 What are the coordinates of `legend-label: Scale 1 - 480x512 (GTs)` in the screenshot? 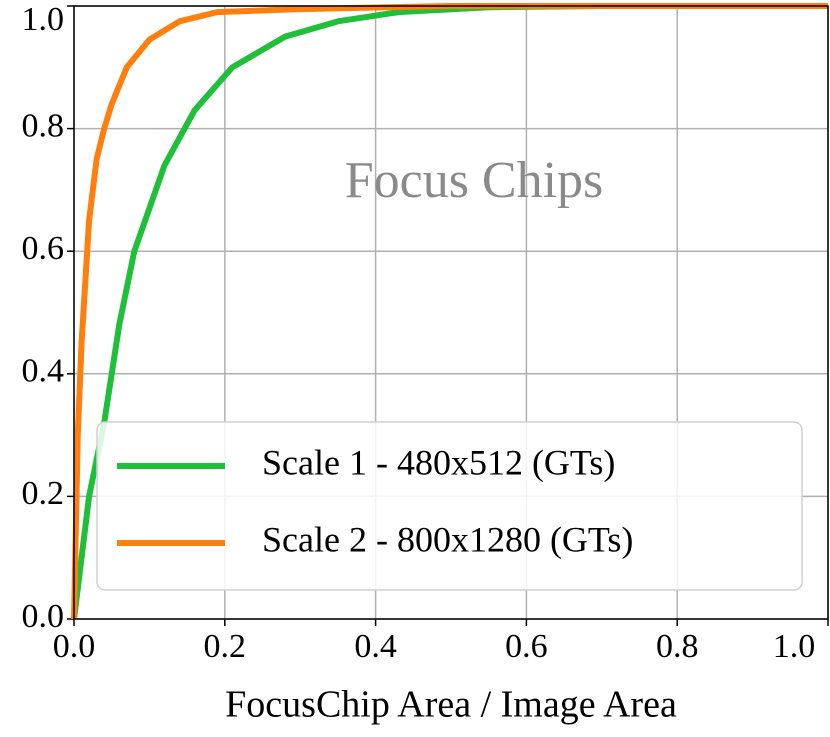 It's located at (438, 462).